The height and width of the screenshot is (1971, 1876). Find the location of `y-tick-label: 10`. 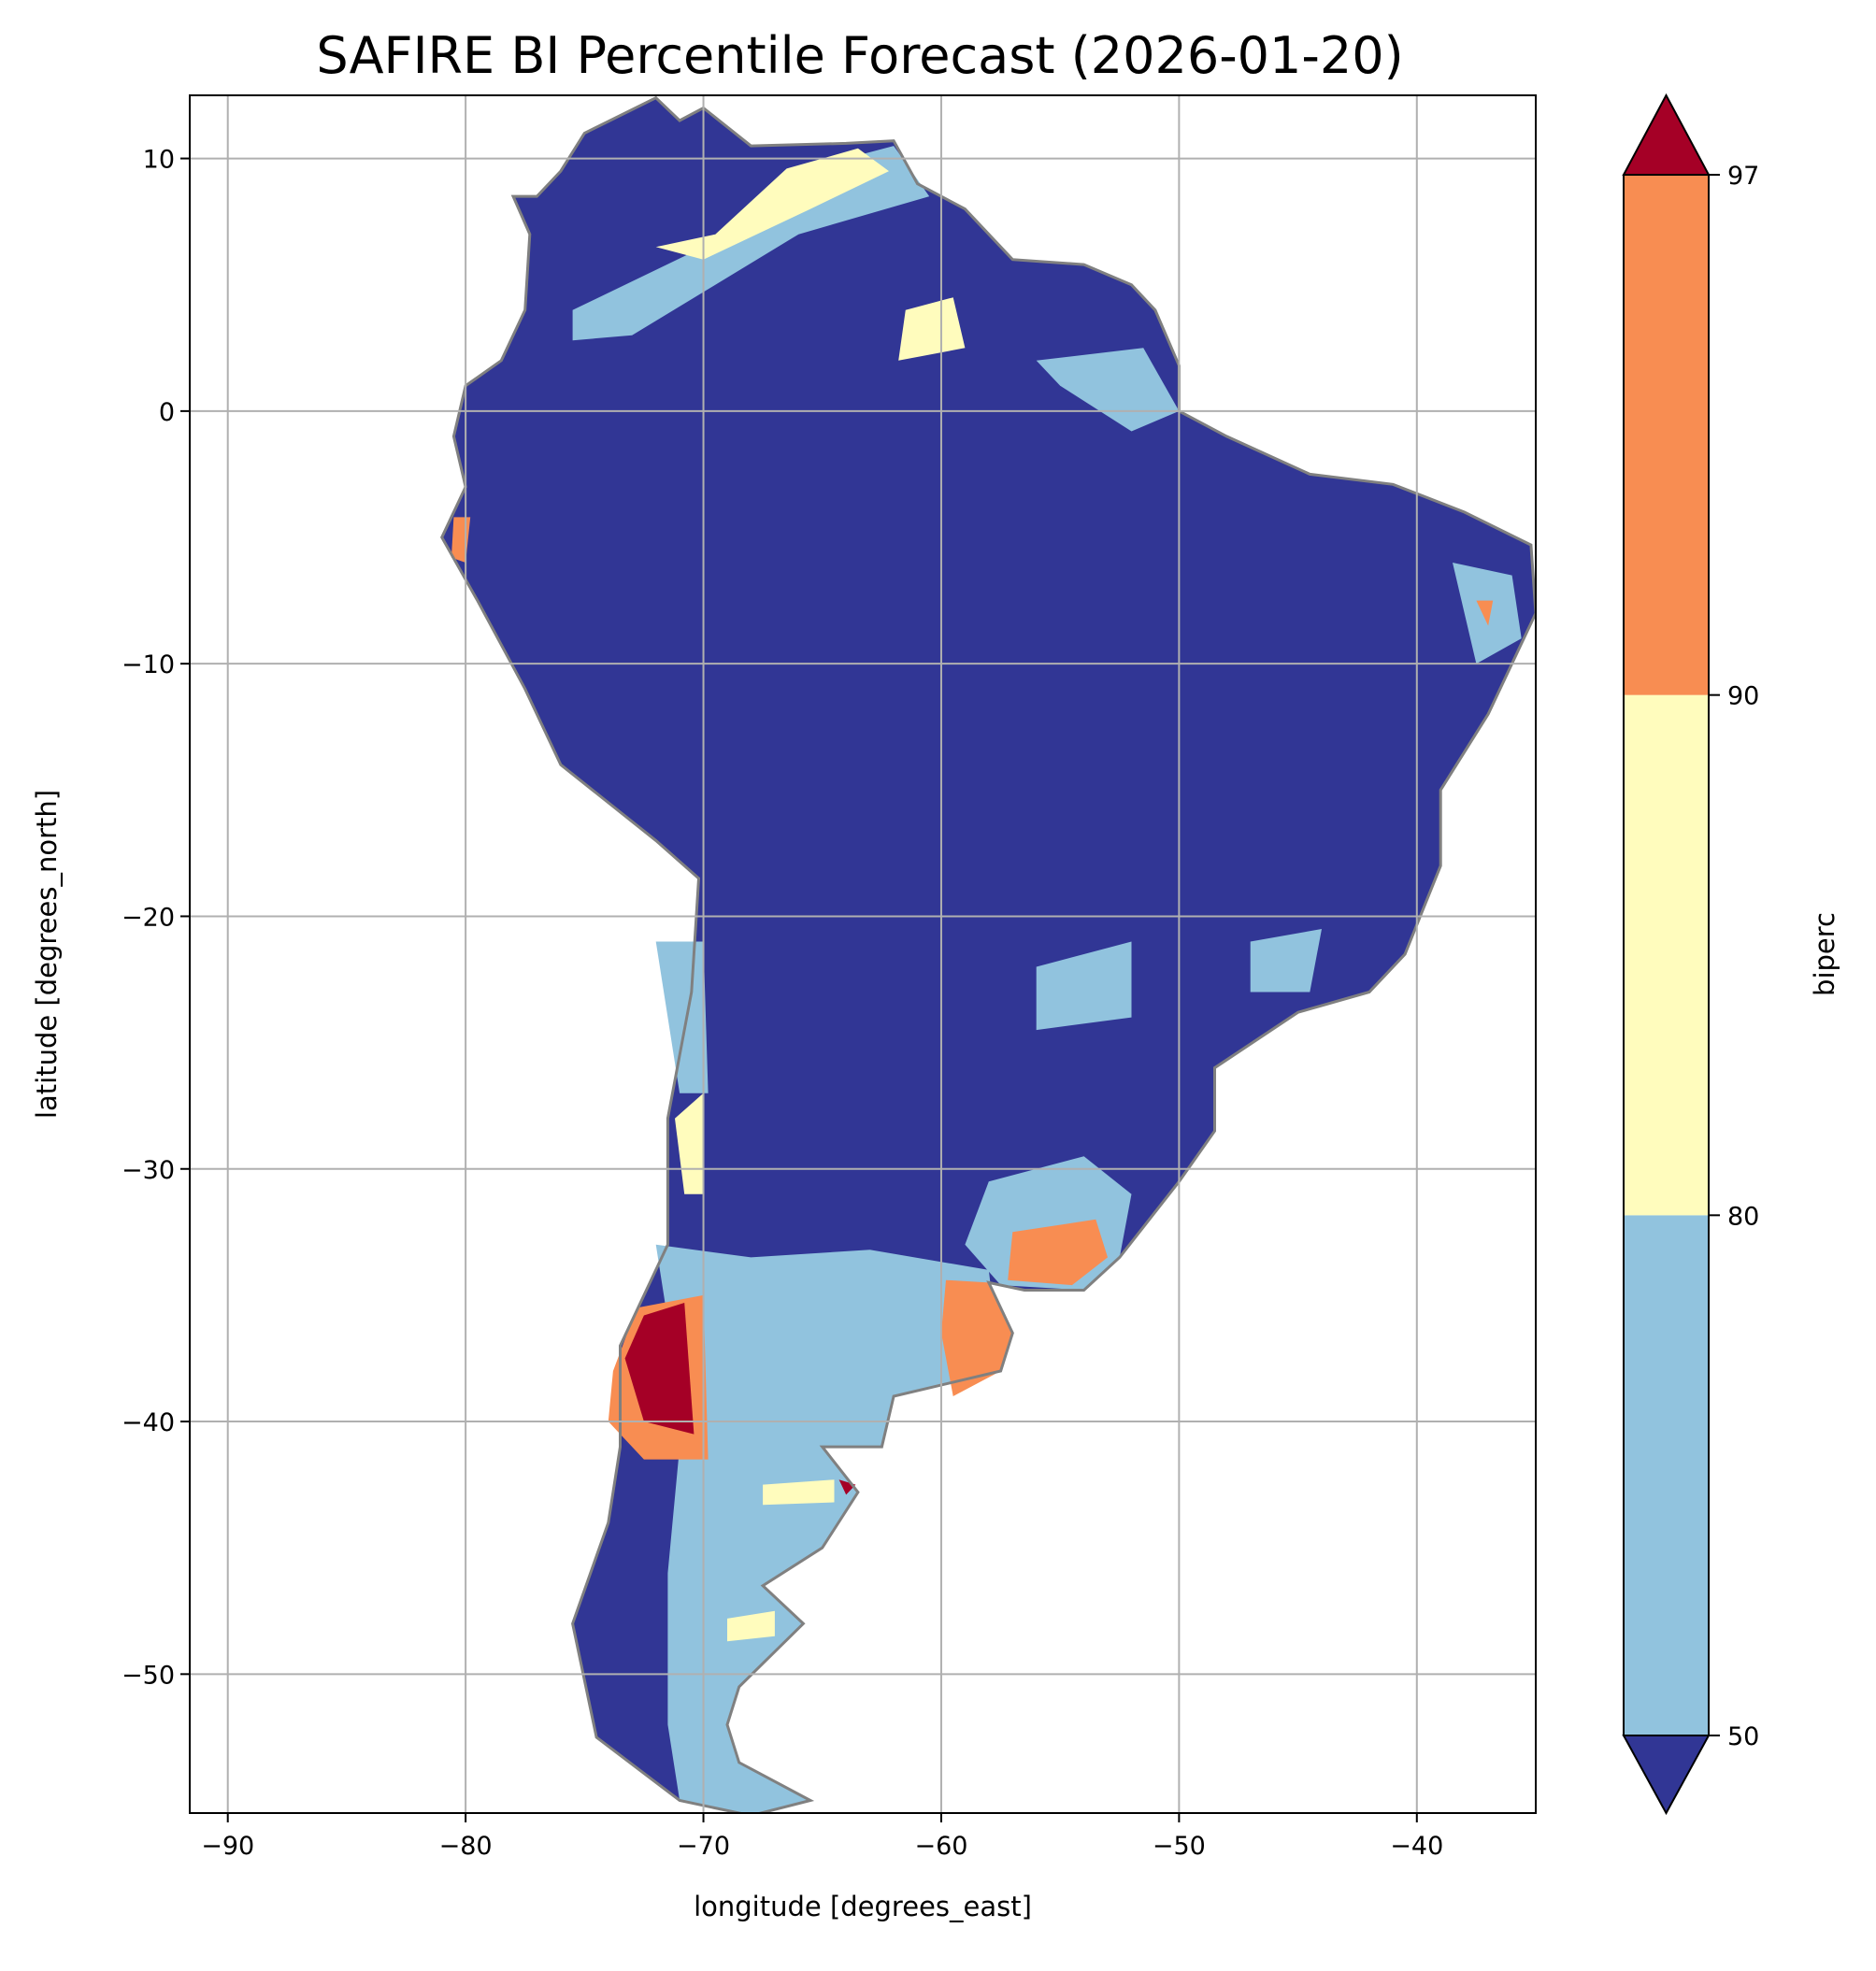

y-tick-label: 10 is located at coordinates (159, 160).